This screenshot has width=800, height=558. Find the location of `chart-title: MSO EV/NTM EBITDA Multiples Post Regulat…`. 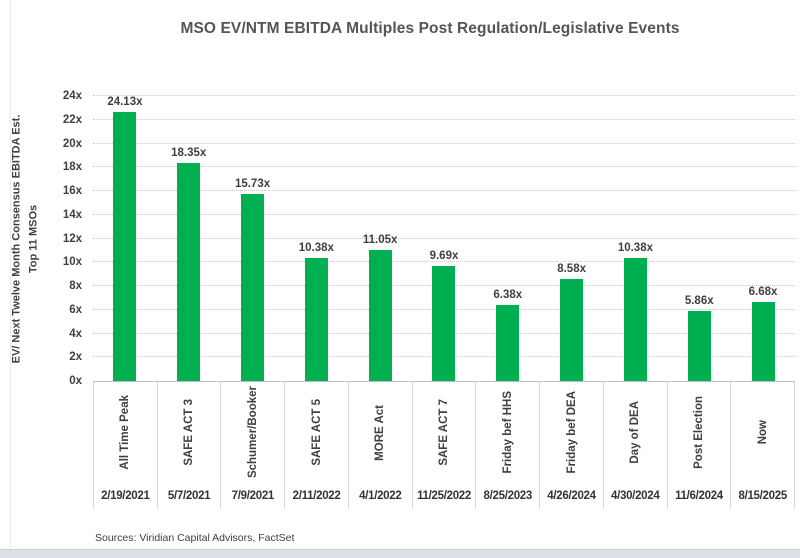

chart-title: MSO EV/NTM EBITDA Multiples Post Regulat… is located at coordinates (430, 28).